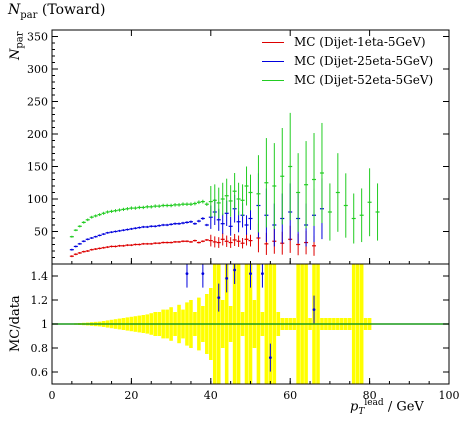 This screenshot has width=461, height=422. I want to click on legend-entry-25eta: MC (Dijet-25eta-5GeV), so click(347, 61).